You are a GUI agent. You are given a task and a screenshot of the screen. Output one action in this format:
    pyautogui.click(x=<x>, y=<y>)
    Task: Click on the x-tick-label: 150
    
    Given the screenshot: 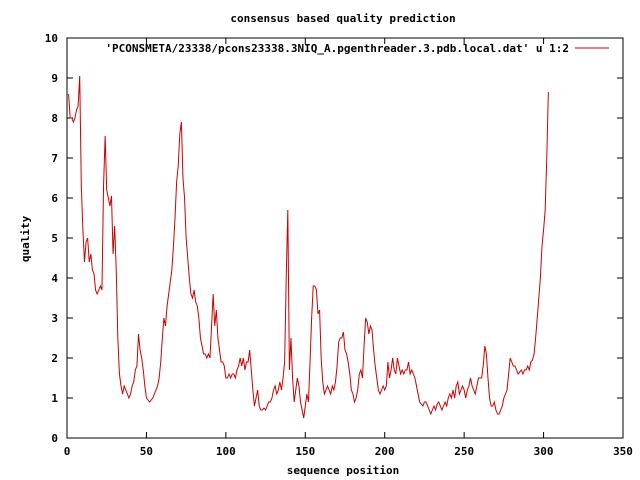 What is the action you would take?
    pyautogui.click(x=305, y=451)
    